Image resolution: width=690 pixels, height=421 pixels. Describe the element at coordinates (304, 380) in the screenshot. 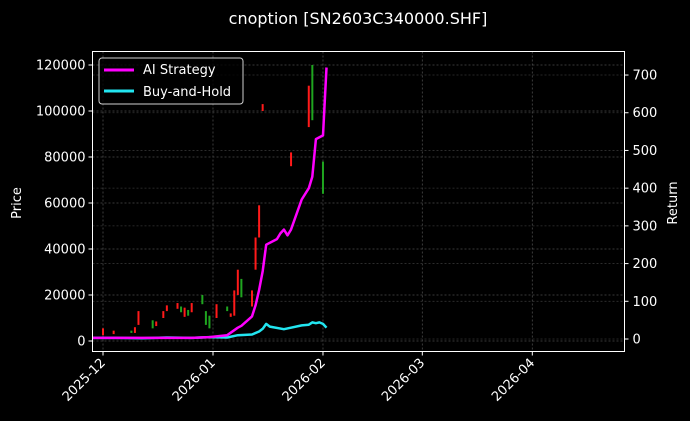

I see `x-tick-label: 2026-02` at that location.